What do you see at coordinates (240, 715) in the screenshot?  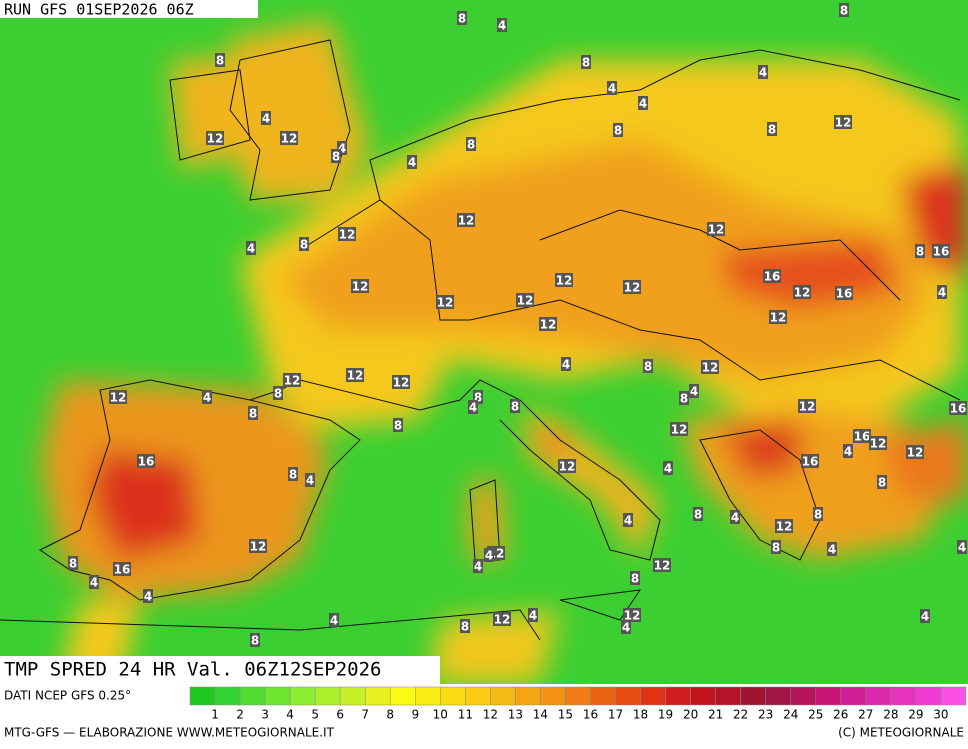 I see `scale-label: 2` at bounding box center [240, 715].